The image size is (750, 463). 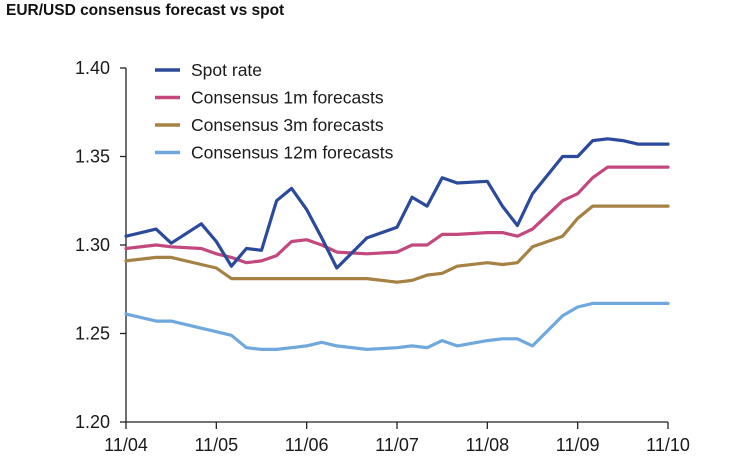 I want to click on x-tick-label: 11/05, so click(x=216, y=445).